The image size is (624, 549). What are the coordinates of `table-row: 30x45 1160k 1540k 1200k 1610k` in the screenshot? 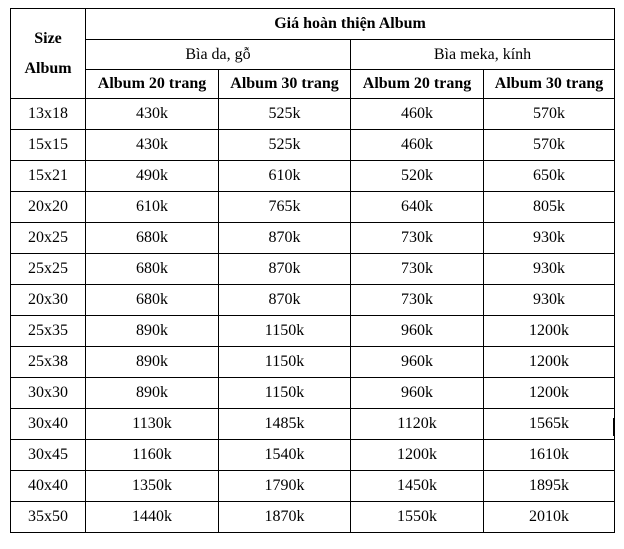 It's located at (313, 455).